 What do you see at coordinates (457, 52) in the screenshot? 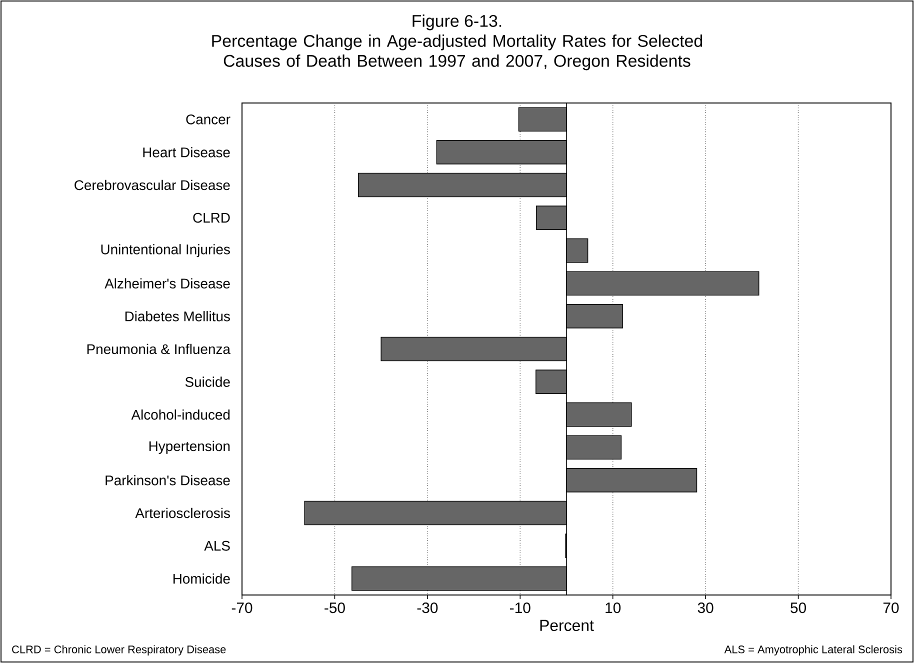
I see `chart-subtitle: Percentage Change in Age-adjusted Mortality Rates for Selected Causes of Death Between 1997 and 2007, Oregon Residents` at bounding box center [457, 52].